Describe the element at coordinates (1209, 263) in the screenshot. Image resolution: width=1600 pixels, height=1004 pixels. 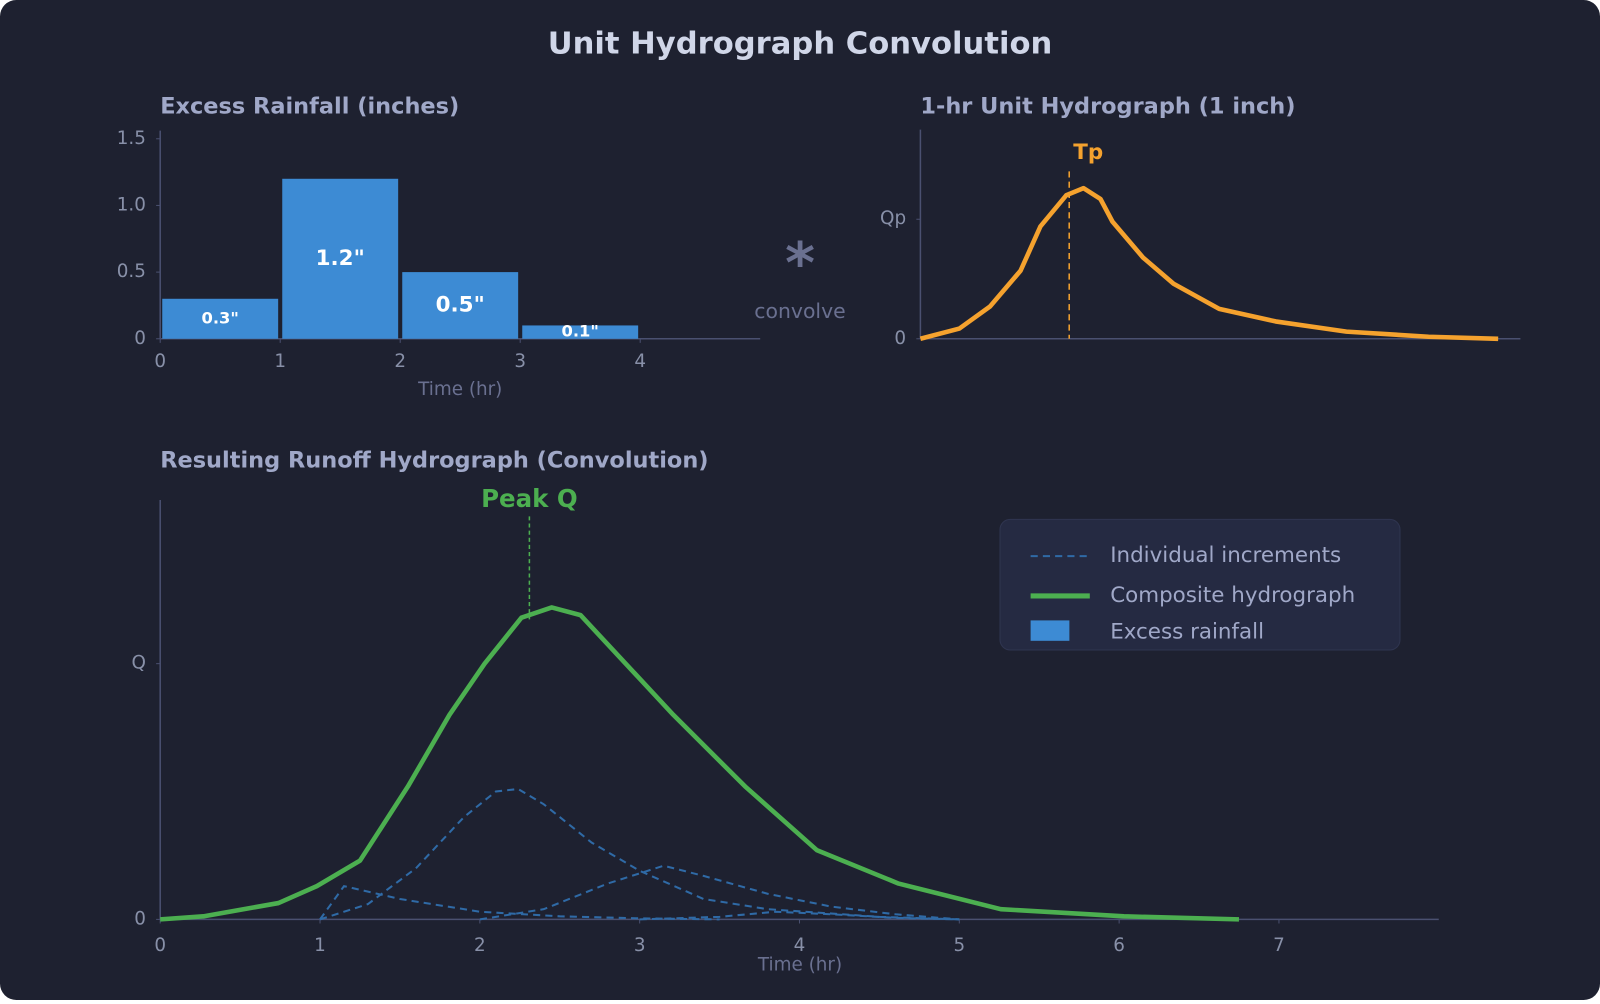
I see `series-line` at that location.